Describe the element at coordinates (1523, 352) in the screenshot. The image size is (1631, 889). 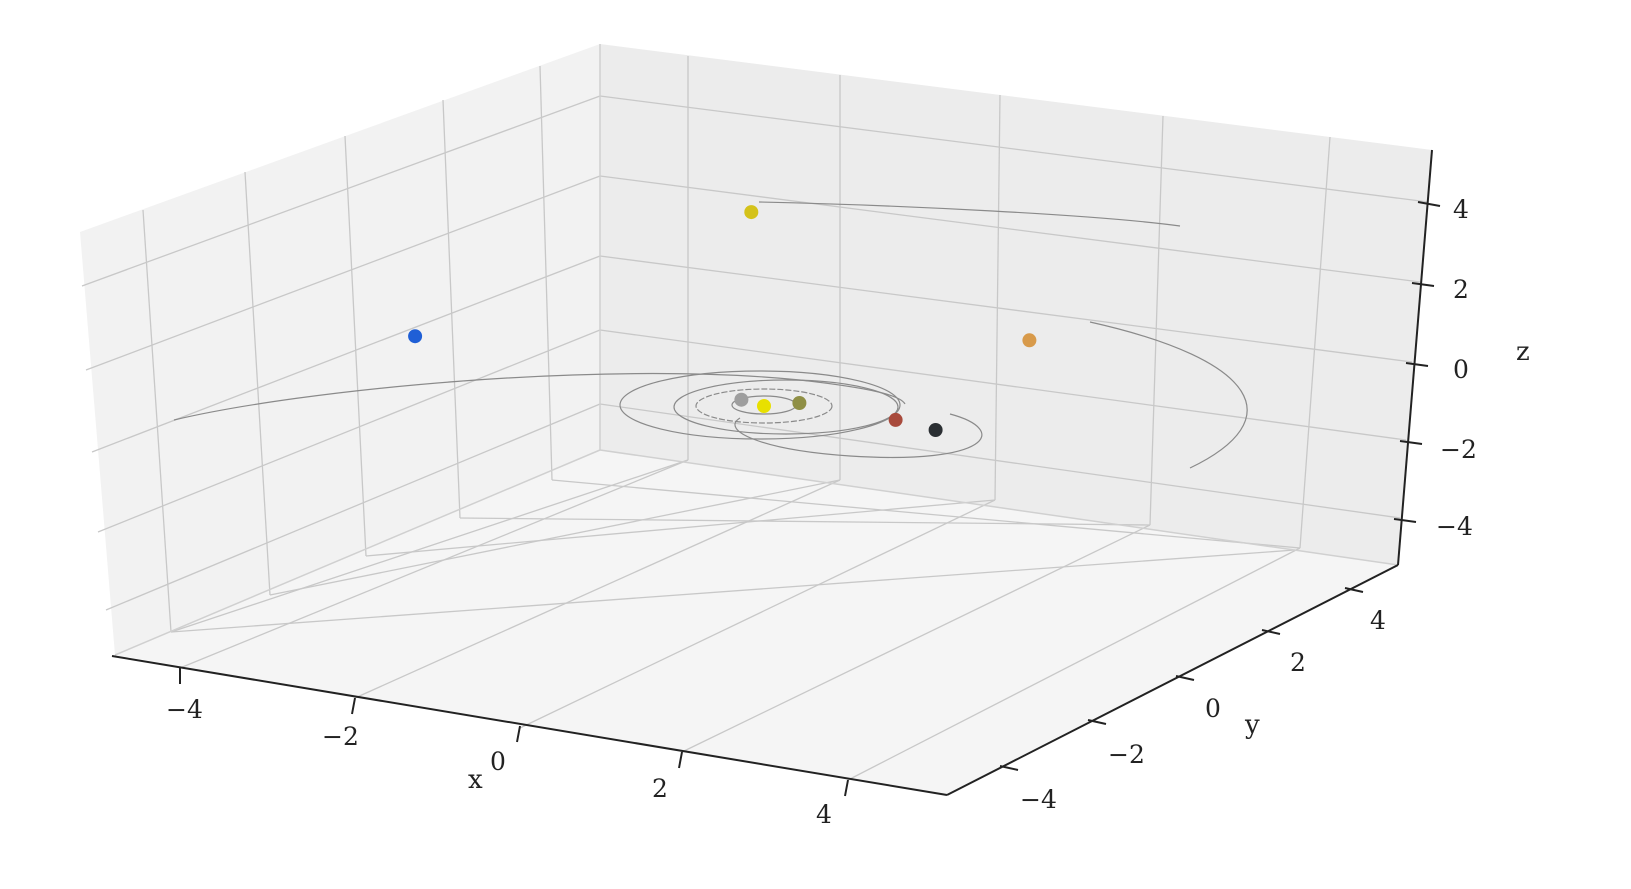
I see `z-axis-label: z` at that location.